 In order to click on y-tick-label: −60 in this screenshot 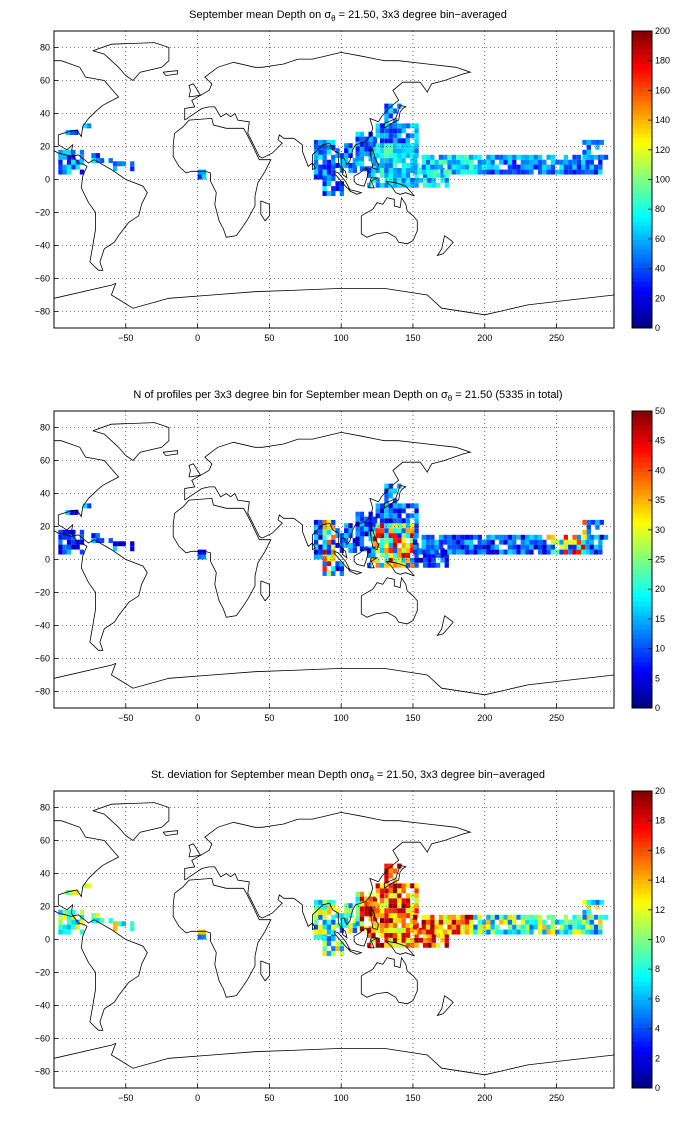, I will do `click(42, 1039)`.